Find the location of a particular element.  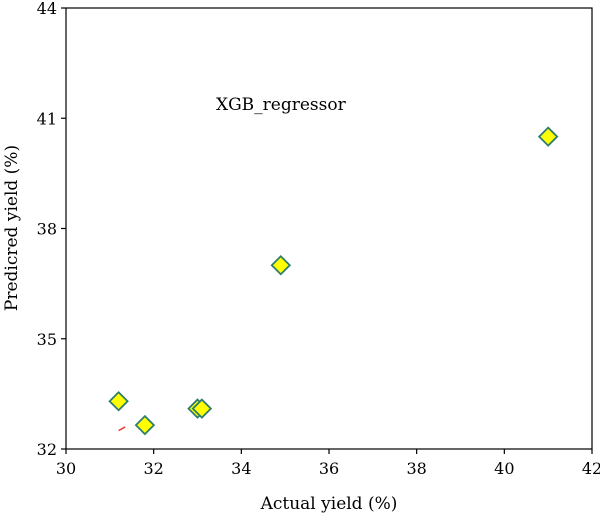

x-axis-title: Actual yield (%) is located at coordinates (329, 504).